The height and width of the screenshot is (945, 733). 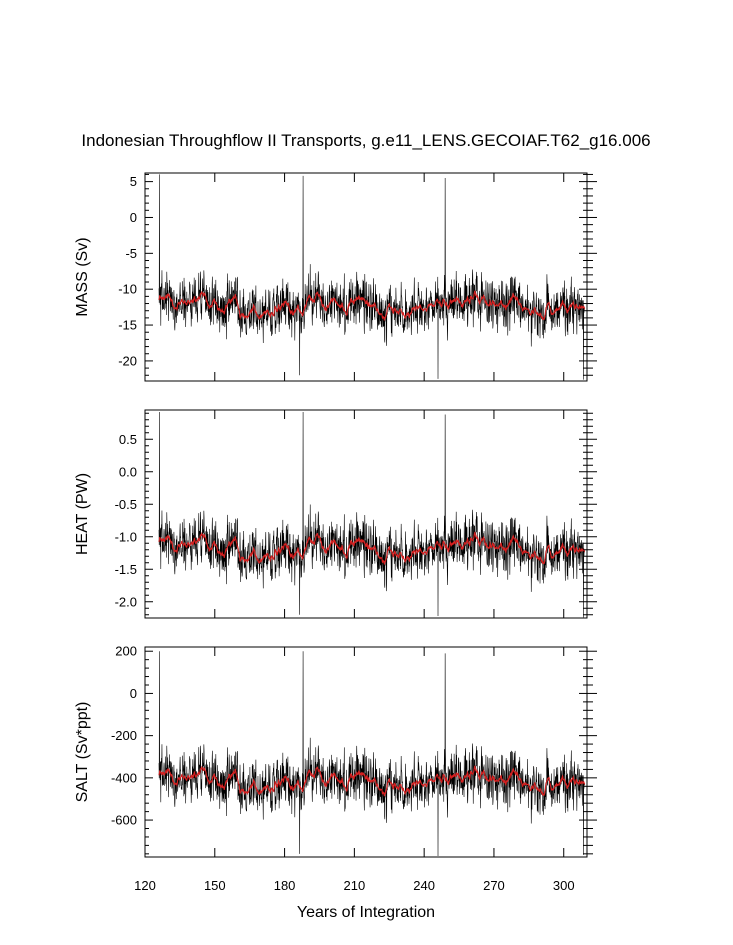 I want to click on plot-frame-salt, so click(x=366, y=752).